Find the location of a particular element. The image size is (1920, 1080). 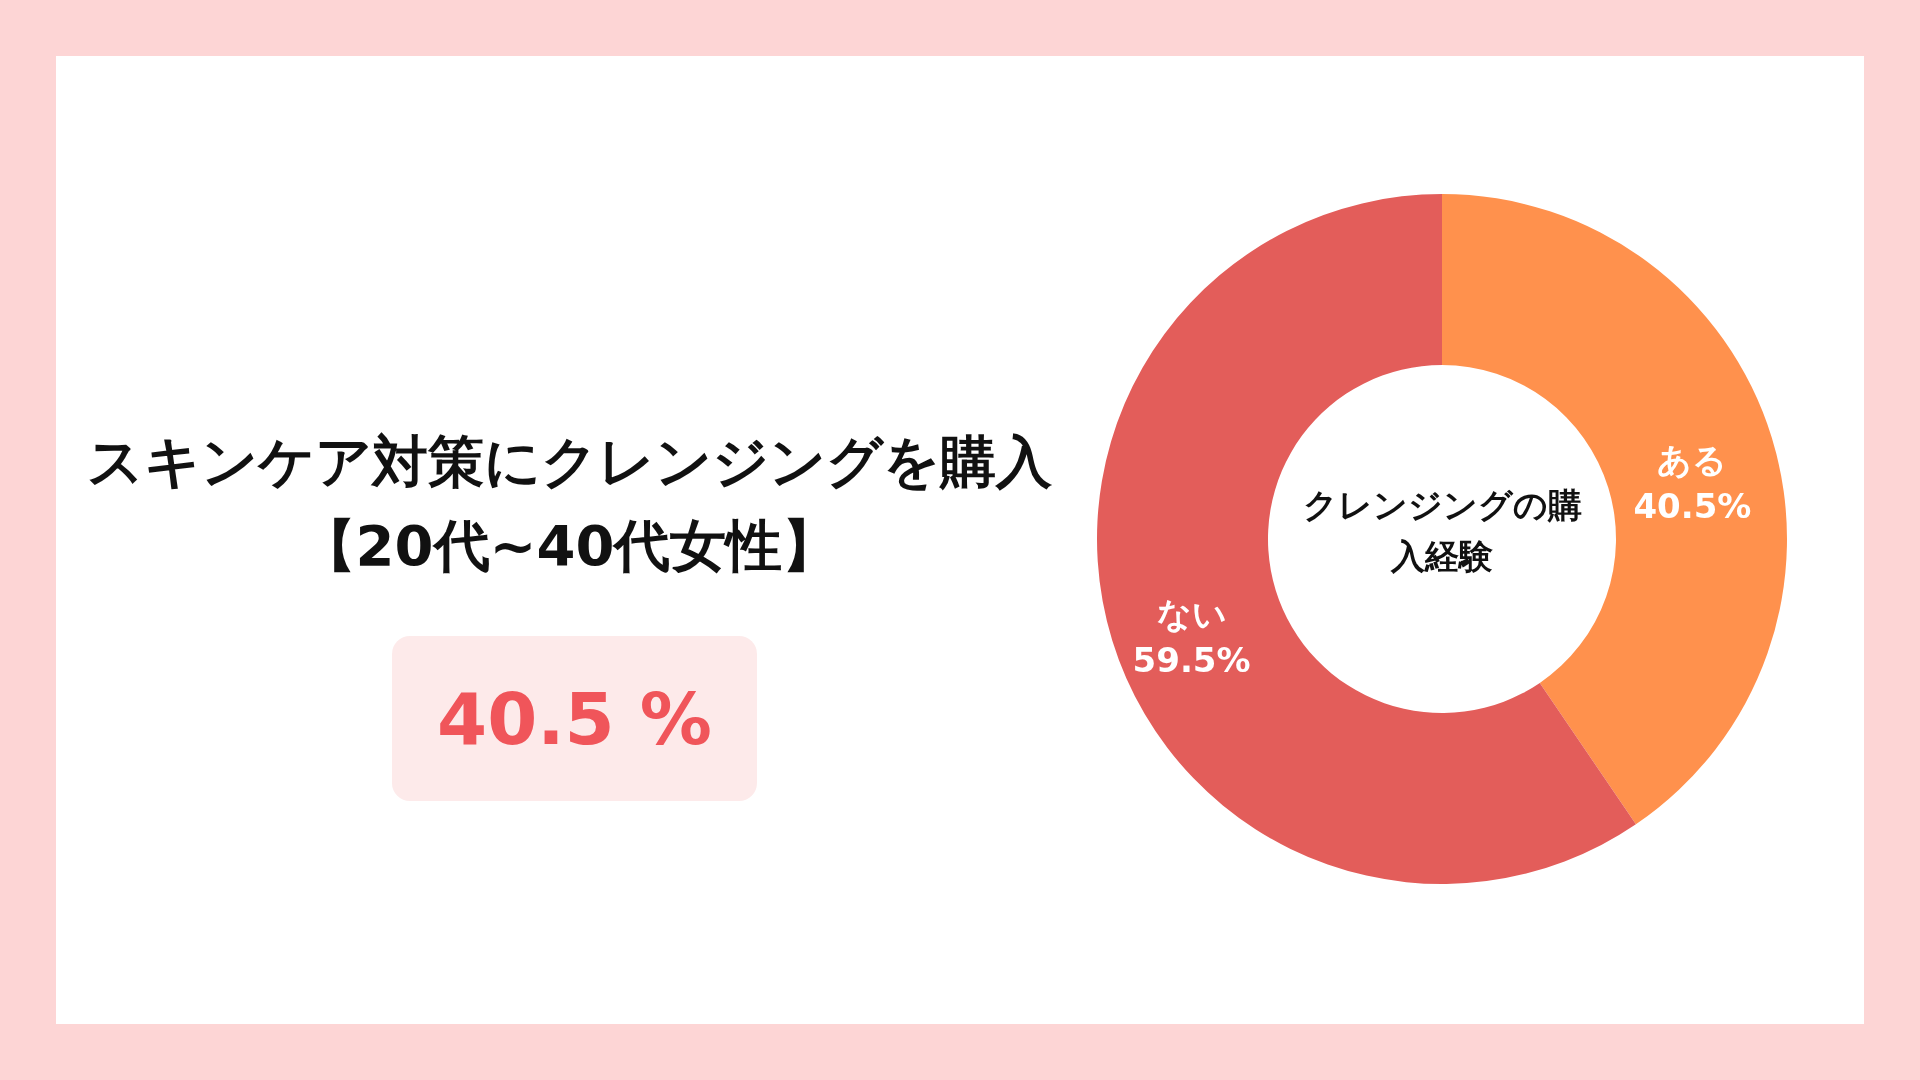

text: スキンケア対策にクレンジングを購入【20代~40代女性】 is located at coordinates (569, 504).